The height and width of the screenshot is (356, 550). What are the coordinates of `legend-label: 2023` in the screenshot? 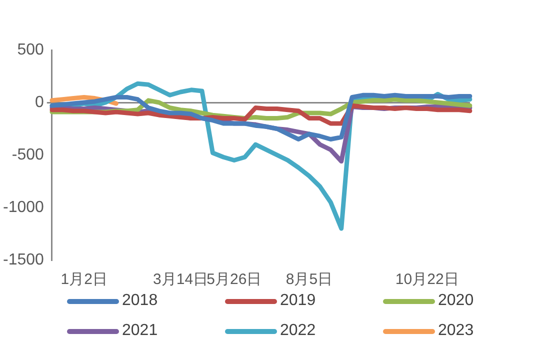 It's located at (456, 331).